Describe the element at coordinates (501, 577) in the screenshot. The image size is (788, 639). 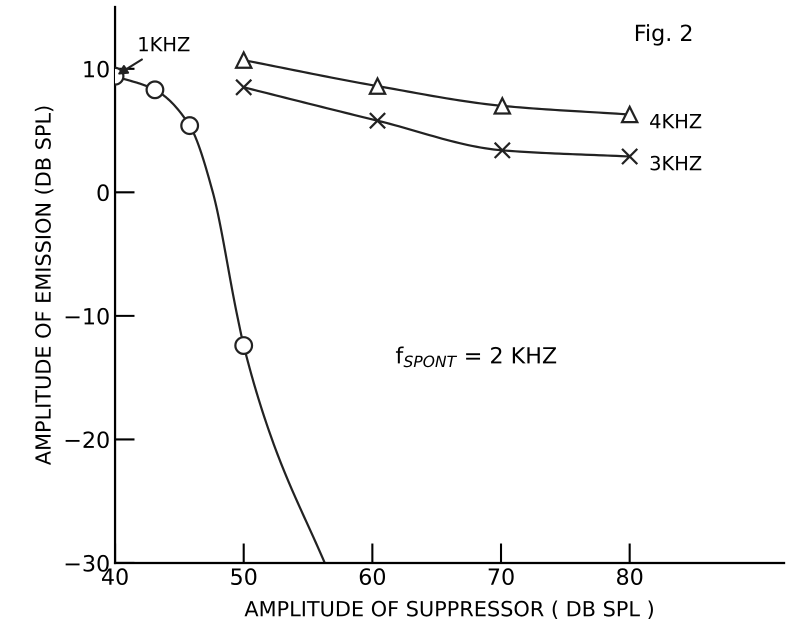
I see `x-tick-label: 70` at that location.